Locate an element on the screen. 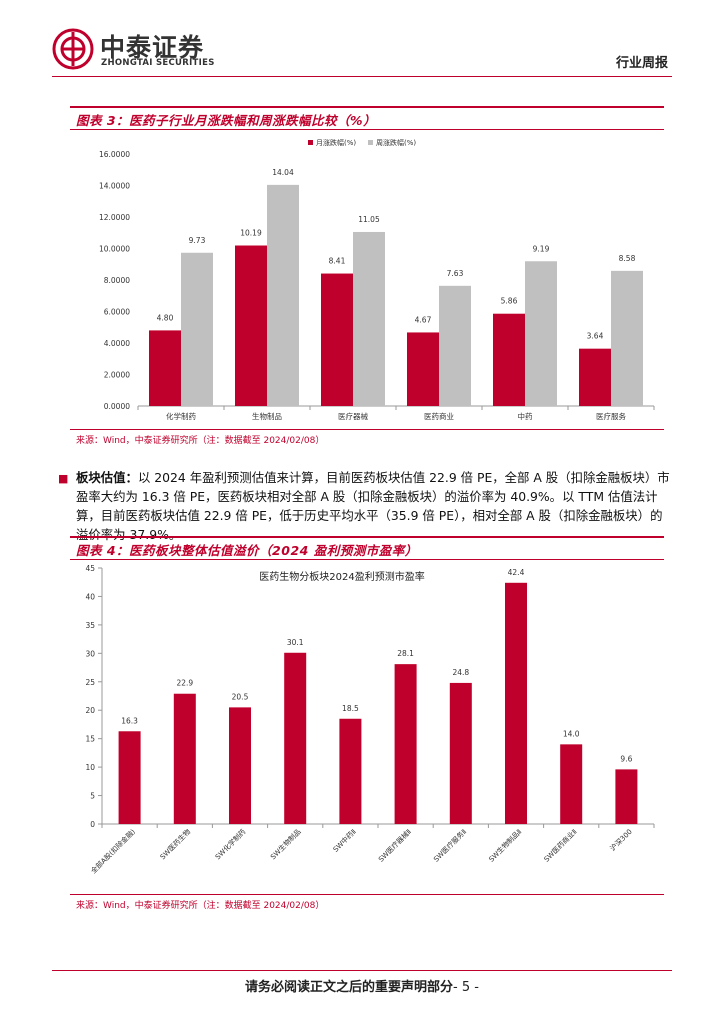  fig4-title: 图表 4：医药板块整体估值溢价（2024 盈利预测市盈率） is located at coordinates (247, 550).